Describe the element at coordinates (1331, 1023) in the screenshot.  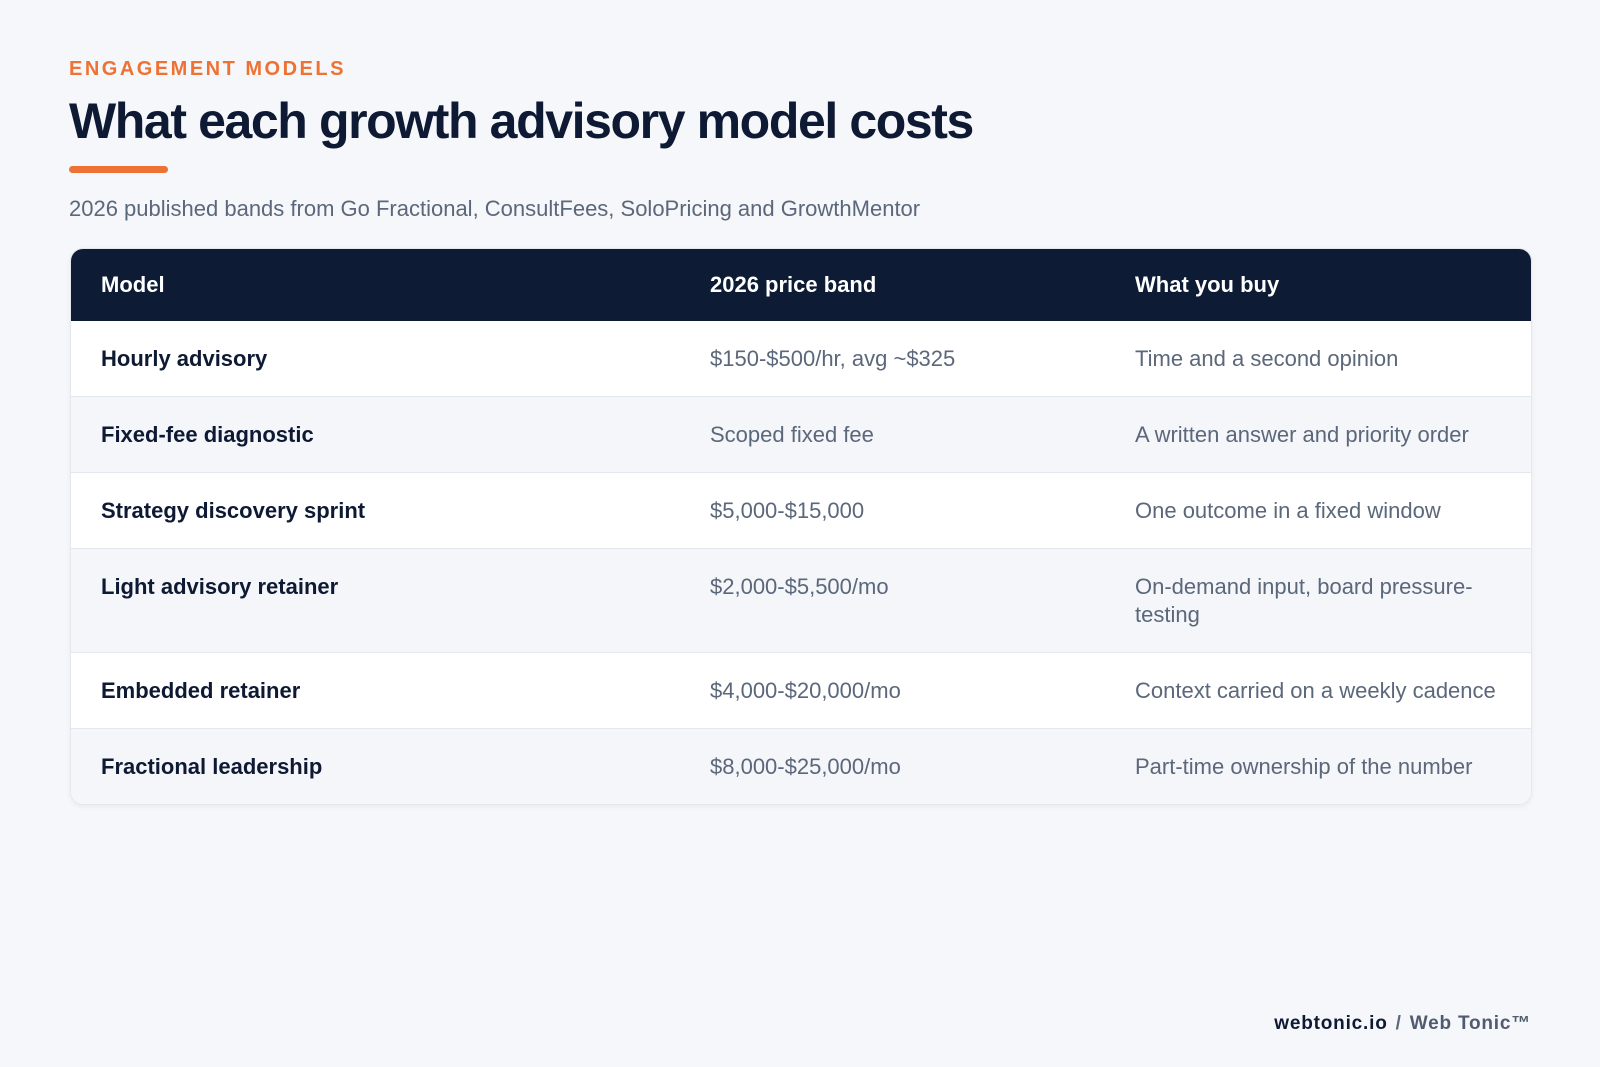
I see `footer-domain: webtonic.io` at that location.